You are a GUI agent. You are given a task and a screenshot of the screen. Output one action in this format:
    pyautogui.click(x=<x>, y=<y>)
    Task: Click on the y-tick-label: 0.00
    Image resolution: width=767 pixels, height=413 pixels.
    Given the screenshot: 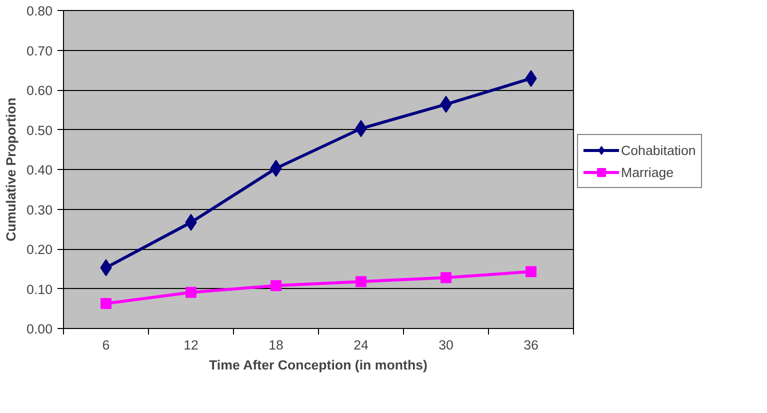 What is the action you would take?
    pyautogui.click(x=39, y=329)
    